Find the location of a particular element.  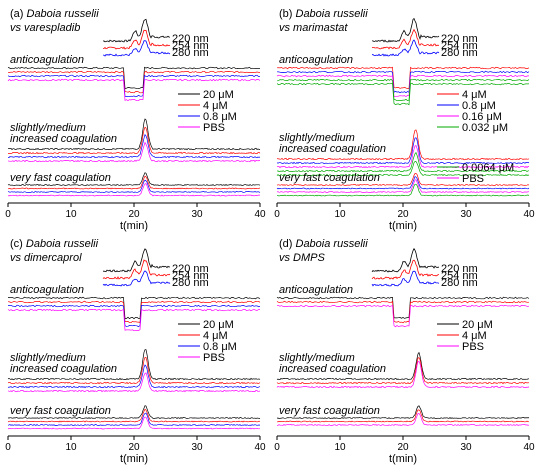

panel-subtitle: vs marimastat is located at coordinates (313, 28).